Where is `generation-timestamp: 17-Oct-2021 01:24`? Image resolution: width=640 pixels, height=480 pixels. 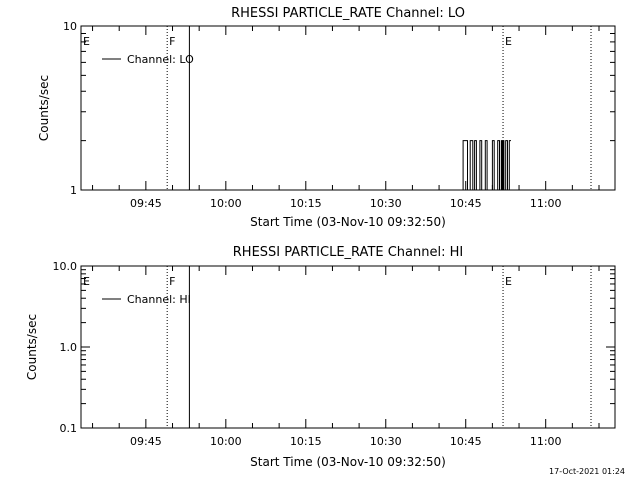
generation-timestamp: 17-Oct-2021 01:24 is located at coordinates (587, 471).